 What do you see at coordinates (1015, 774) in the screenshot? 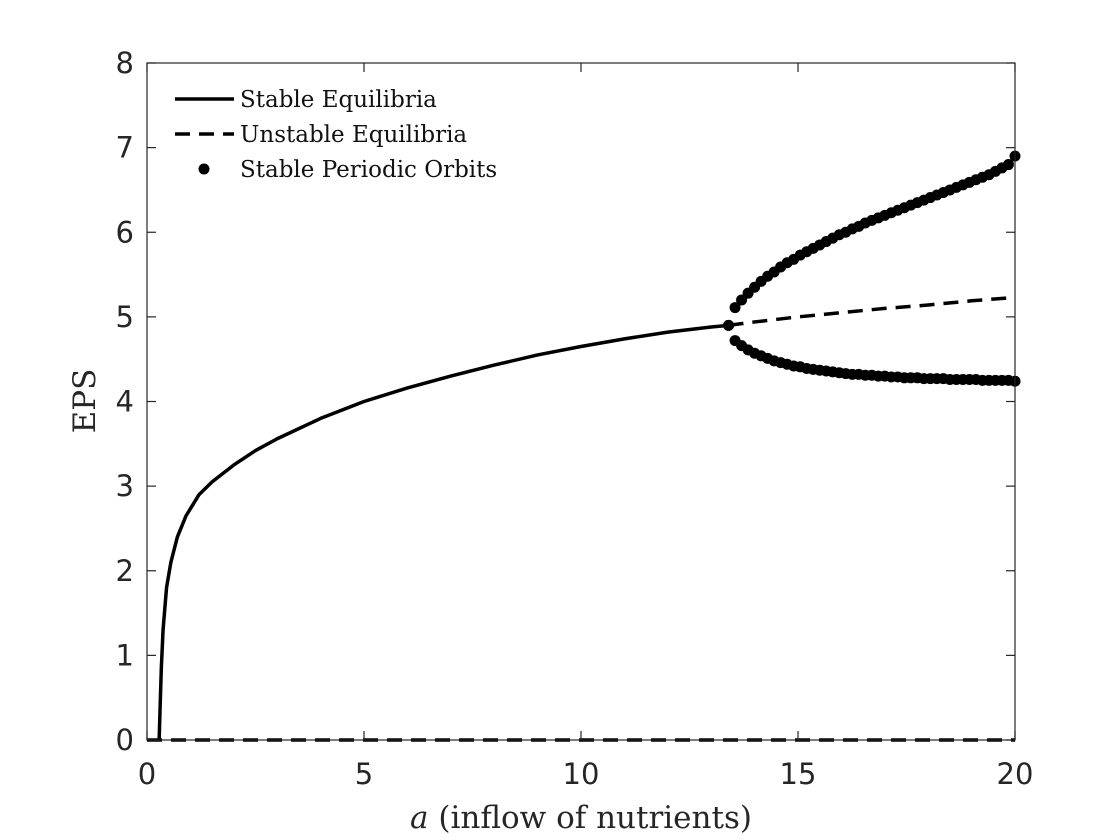
I see `x-tick-label: 20` at bounding box center [1015, 774].